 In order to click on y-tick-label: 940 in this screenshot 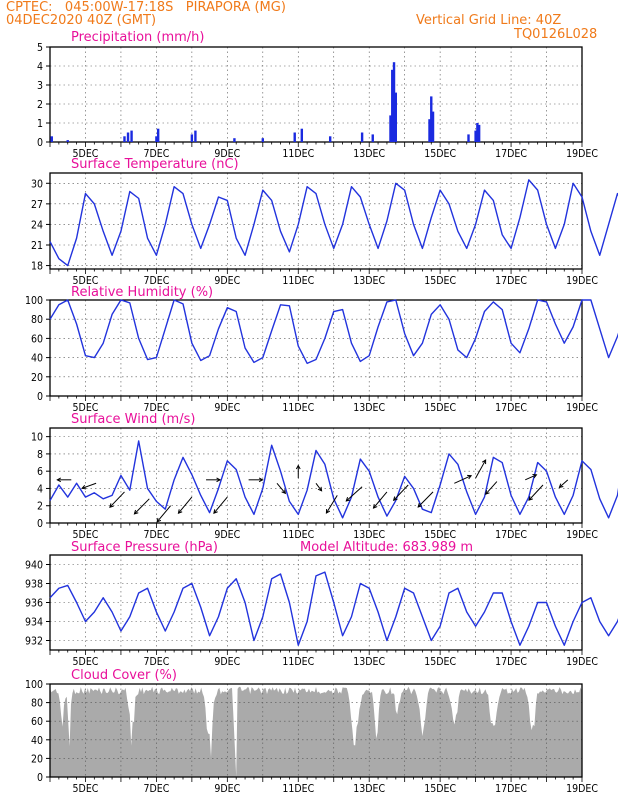, I will do `click(34, 566)`.